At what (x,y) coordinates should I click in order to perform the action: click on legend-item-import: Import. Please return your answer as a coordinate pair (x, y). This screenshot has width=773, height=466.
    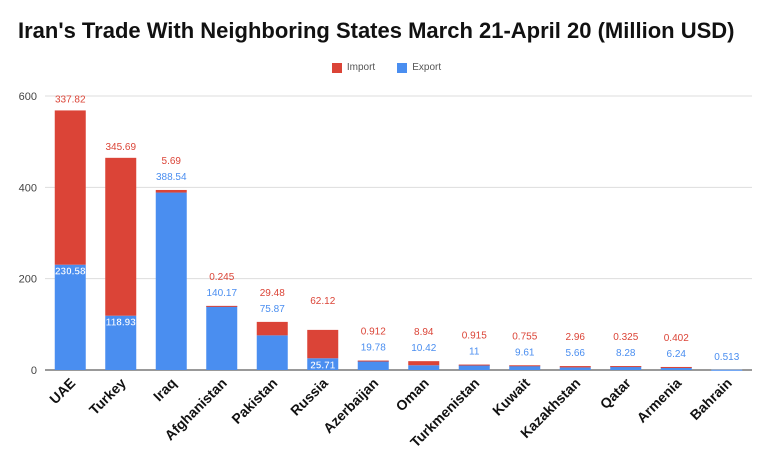
    Looking at the image, I should click on (353, 67).